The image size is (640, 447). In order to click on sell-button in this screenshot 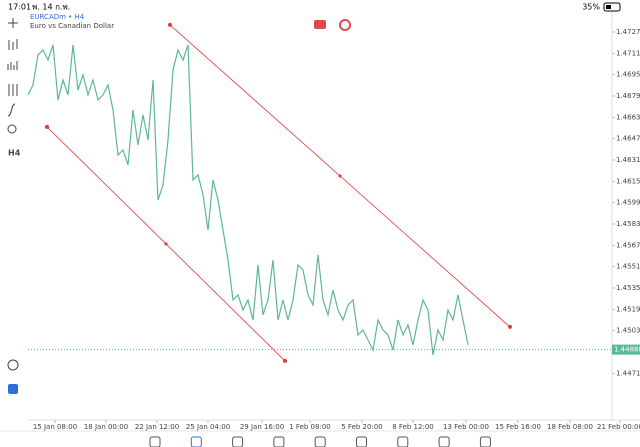, I will do `click(320, 24)`.